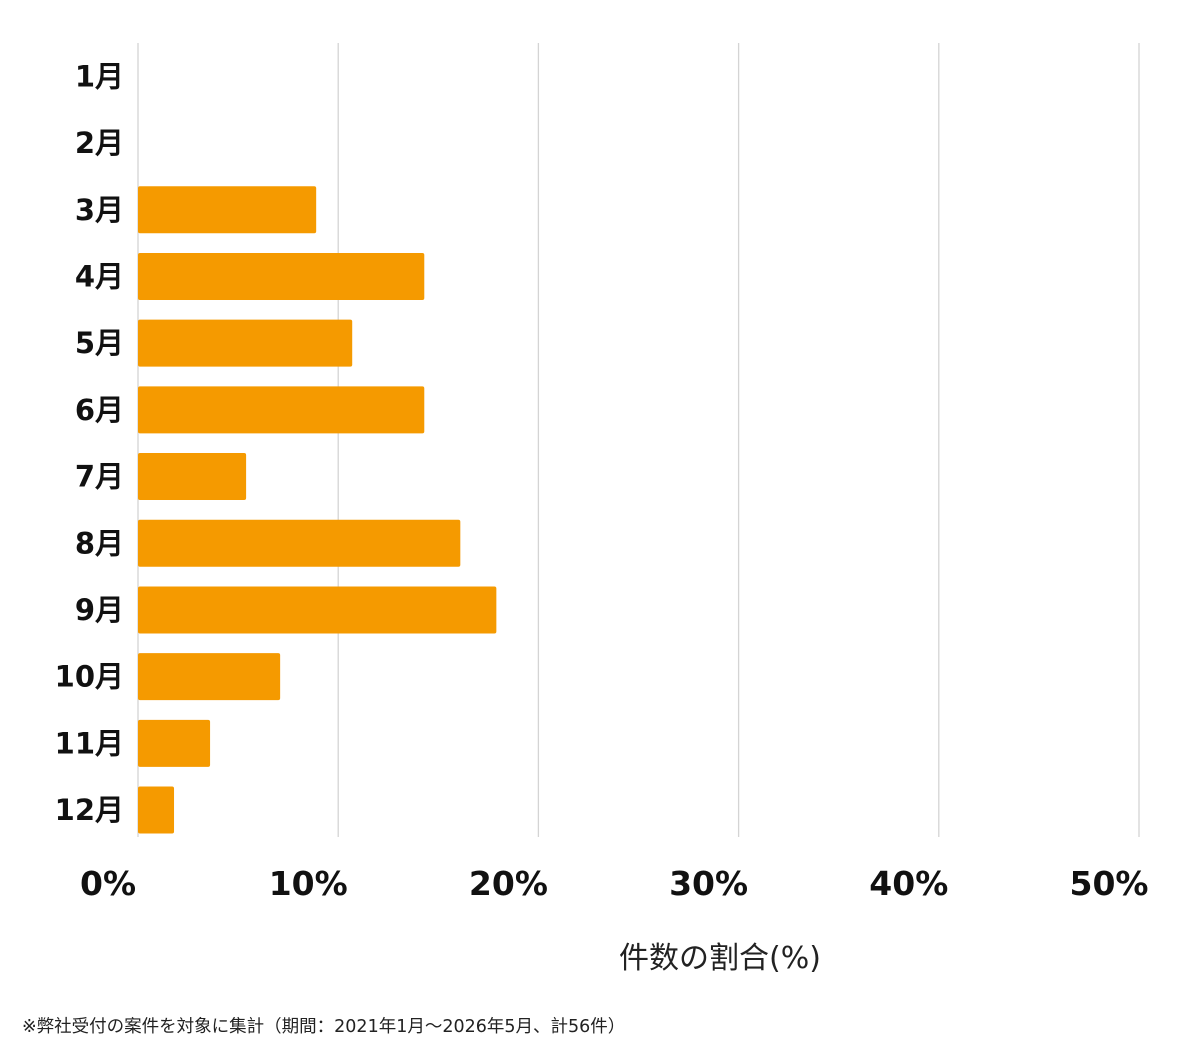 The height and width of the screenshot is (1060, 1200). What do you see at coordinates (99, 276) in the screenshot?
I see `category-label-4: 4月` at bounding box center [99, 276].